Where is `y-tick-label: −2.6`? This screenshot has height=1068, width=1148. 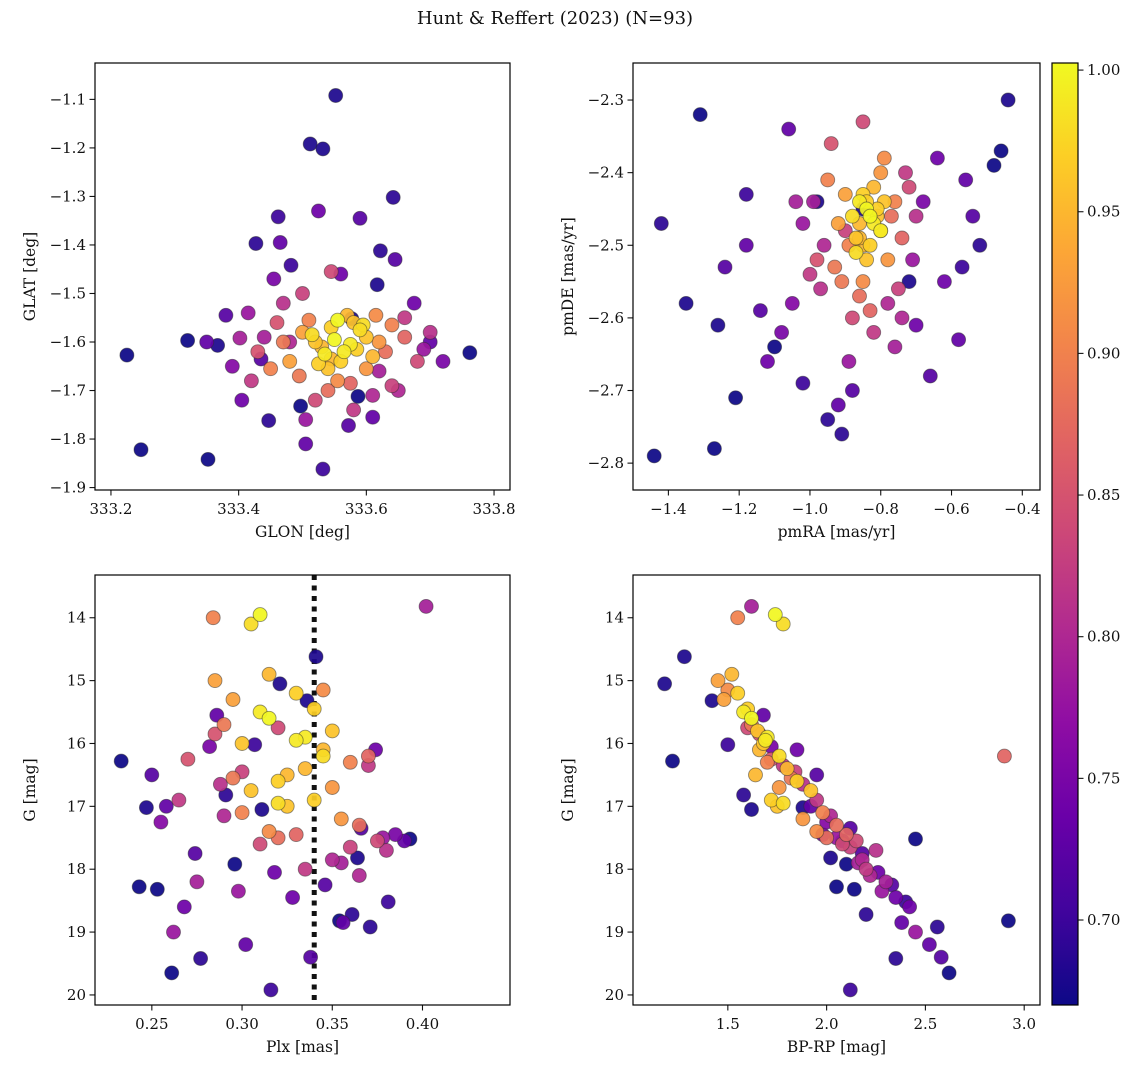 y-tick-label: −2.6 is located at coordinates (606, 318).